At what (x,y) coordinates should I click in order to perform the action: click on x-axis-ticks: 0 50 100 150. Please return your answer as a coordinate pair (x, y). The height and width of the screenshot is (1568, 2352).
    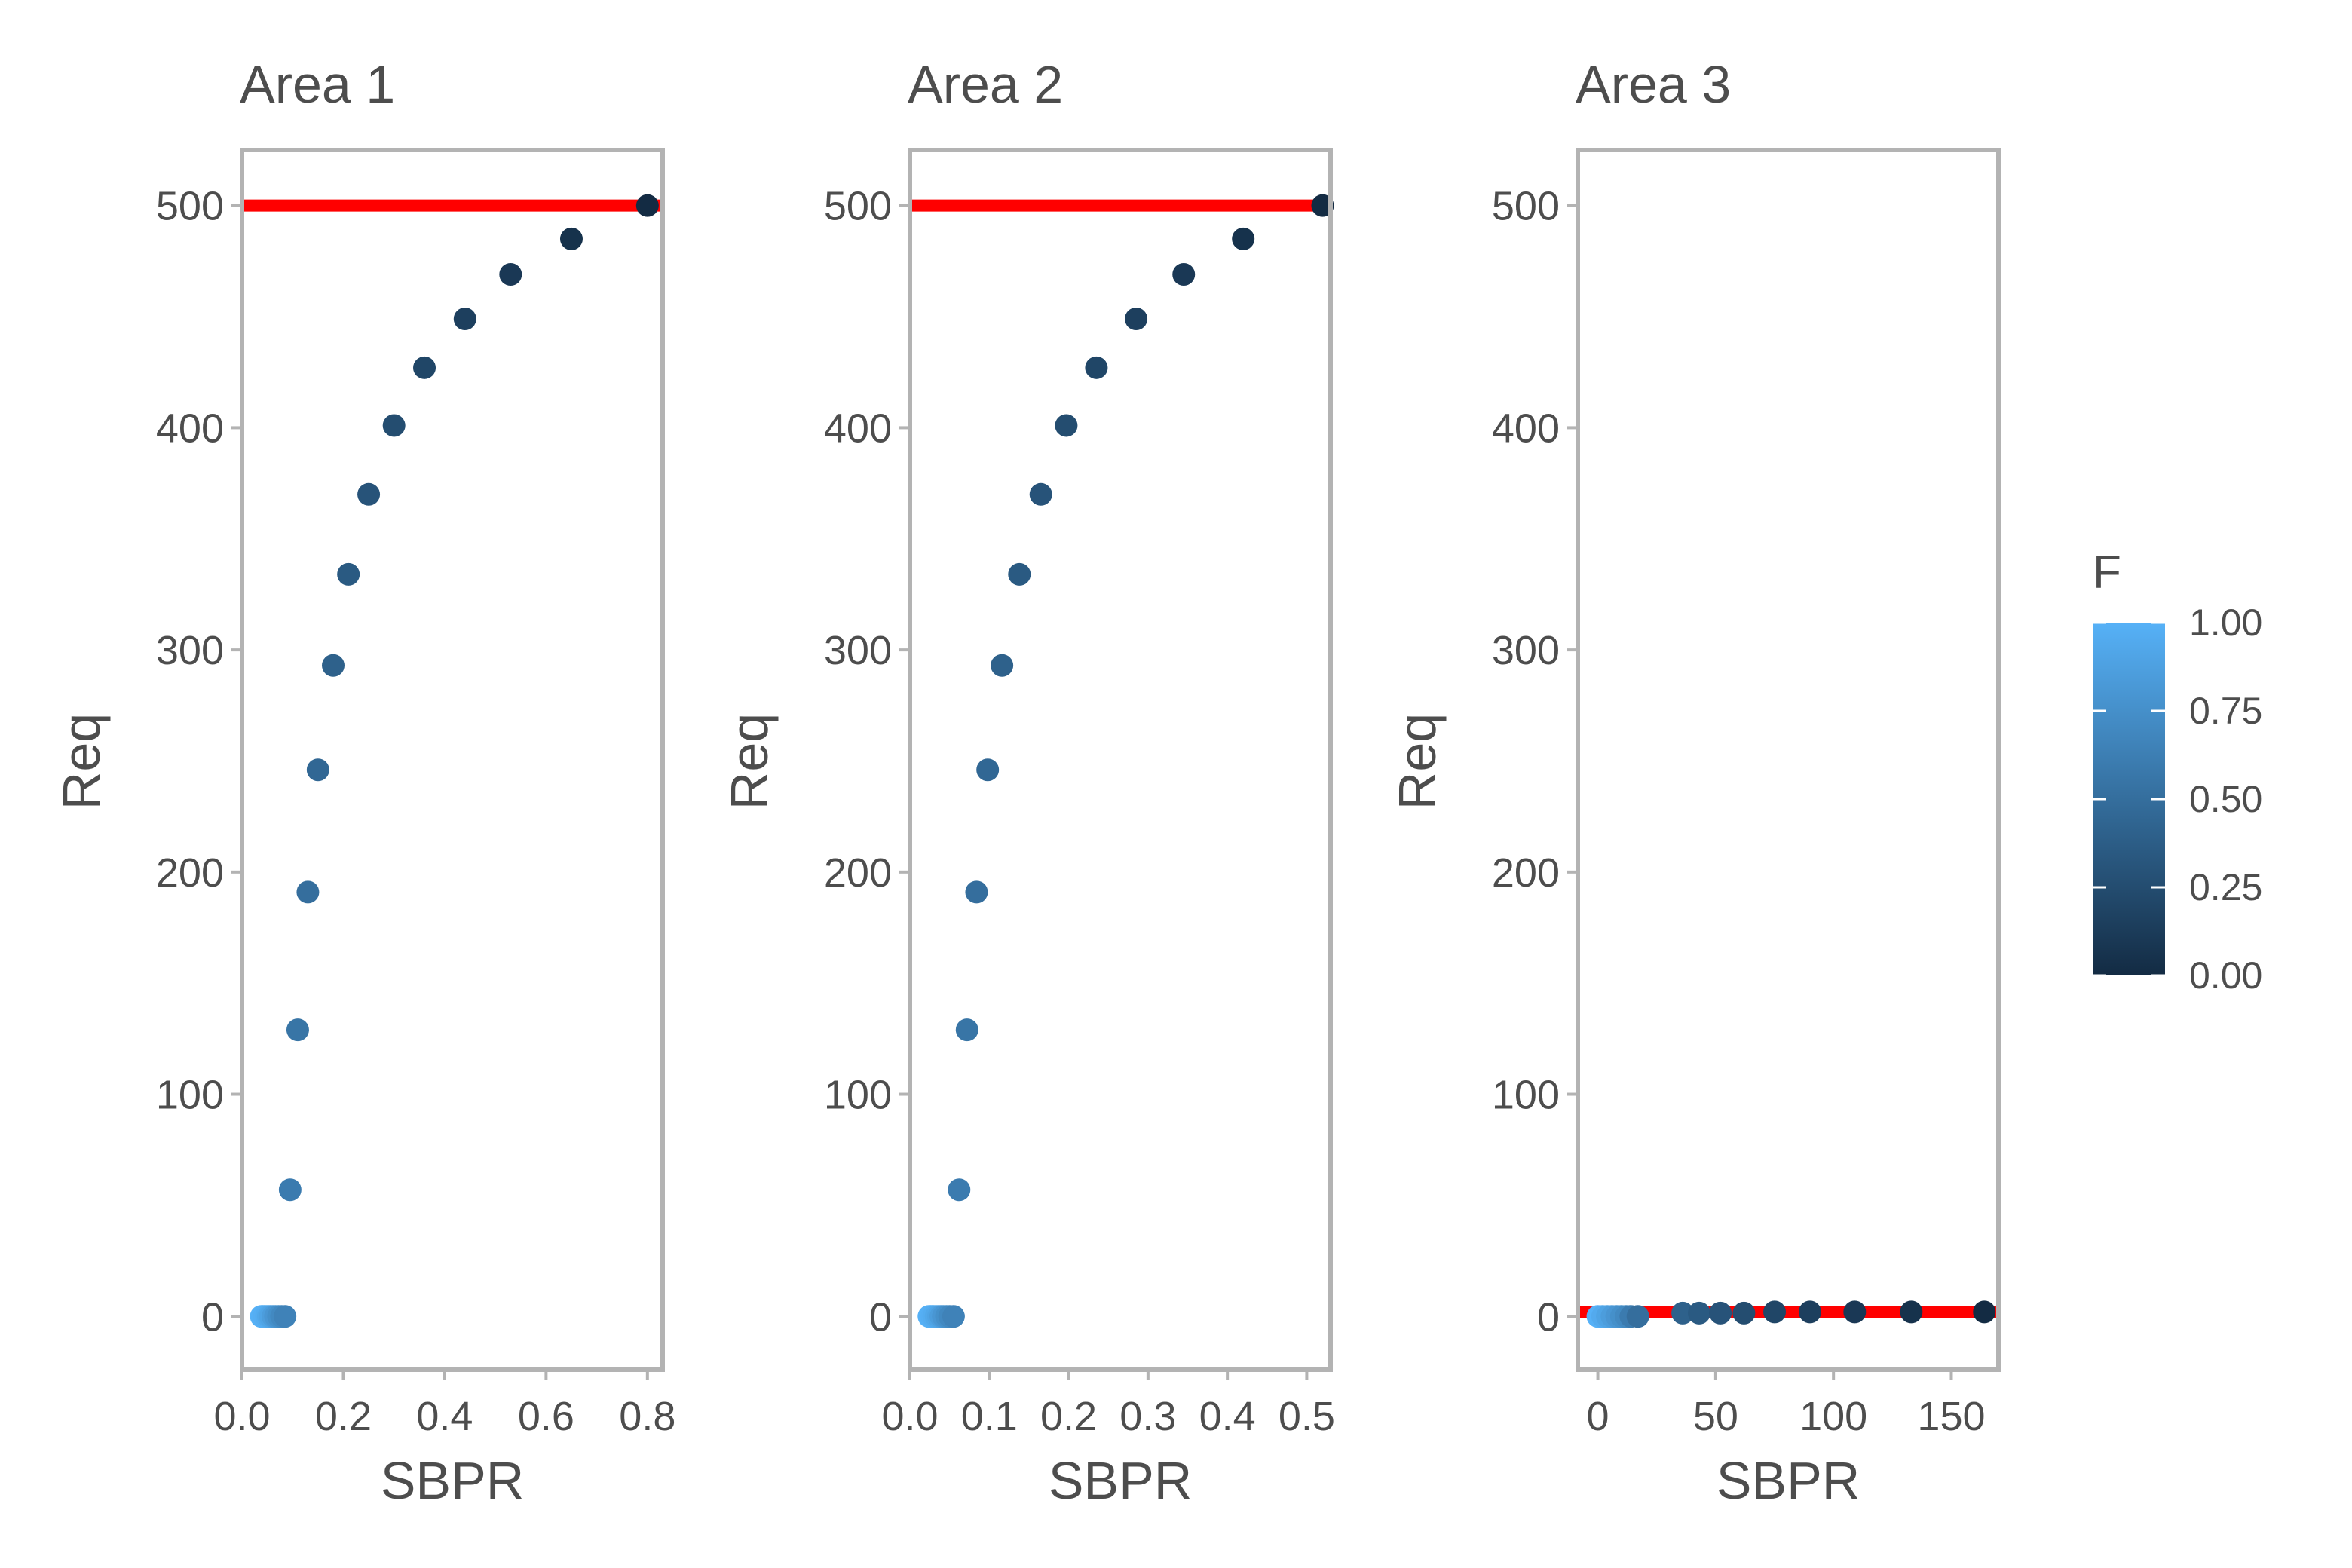
    Looking at the image, I should click on (1786, 1404).